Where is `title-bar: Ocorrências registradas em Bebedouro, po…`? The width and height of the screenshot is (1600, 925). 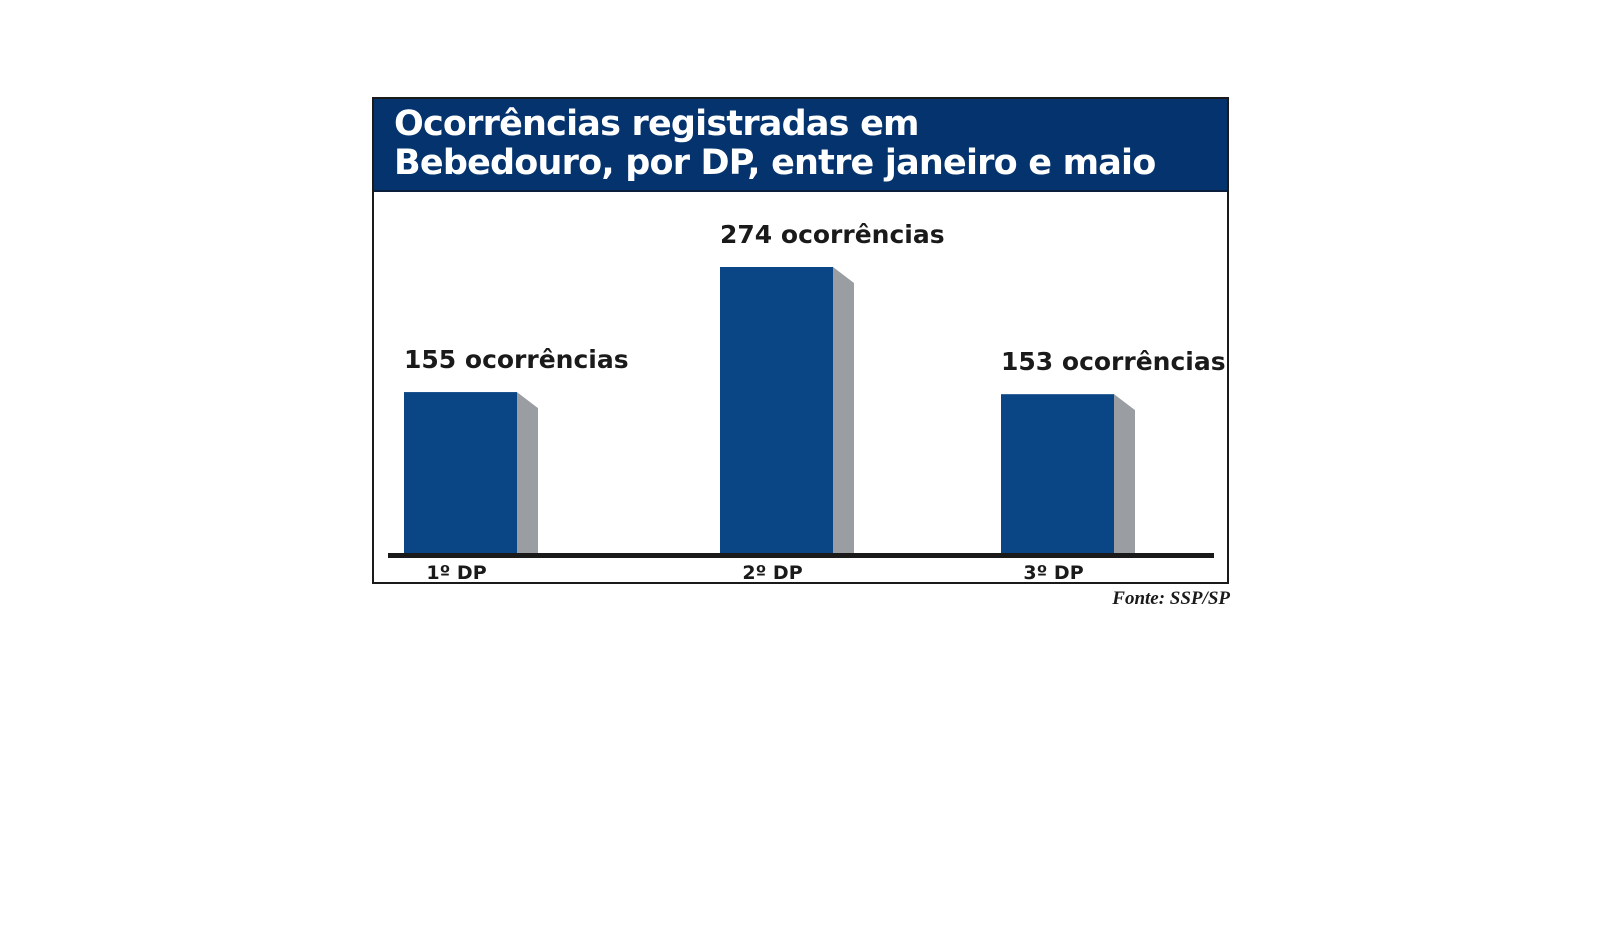
title-bar: Ocorrências registradas em Bebedouro, po… is located at coordinates (800, 145).